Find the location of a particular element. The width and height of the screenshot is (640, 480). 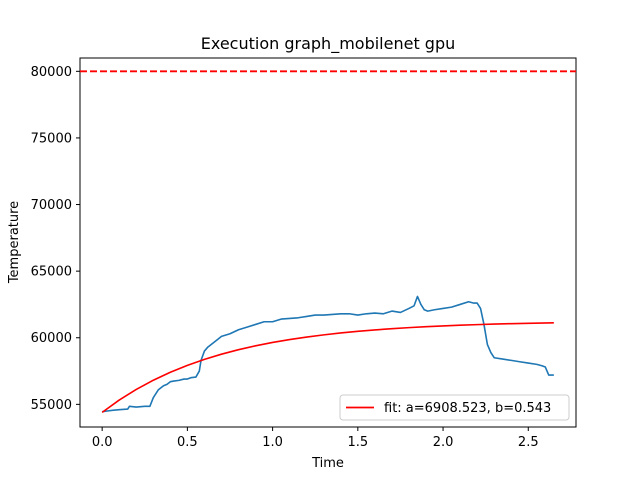

y-axis-title: Temperature is located at coordinates (14, 242).